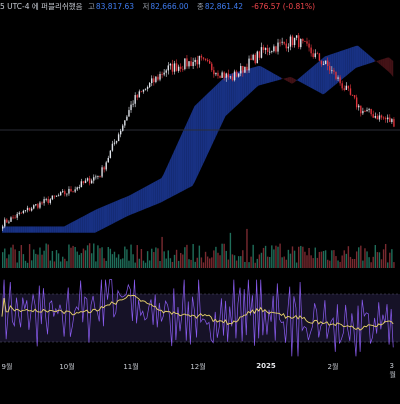 The width and height of the screenshot is (400, 404). What do you see at coordinates (392, 370) in the screenshot?
I see `x-label-mar: 3월` at bounding box center [392, 370].